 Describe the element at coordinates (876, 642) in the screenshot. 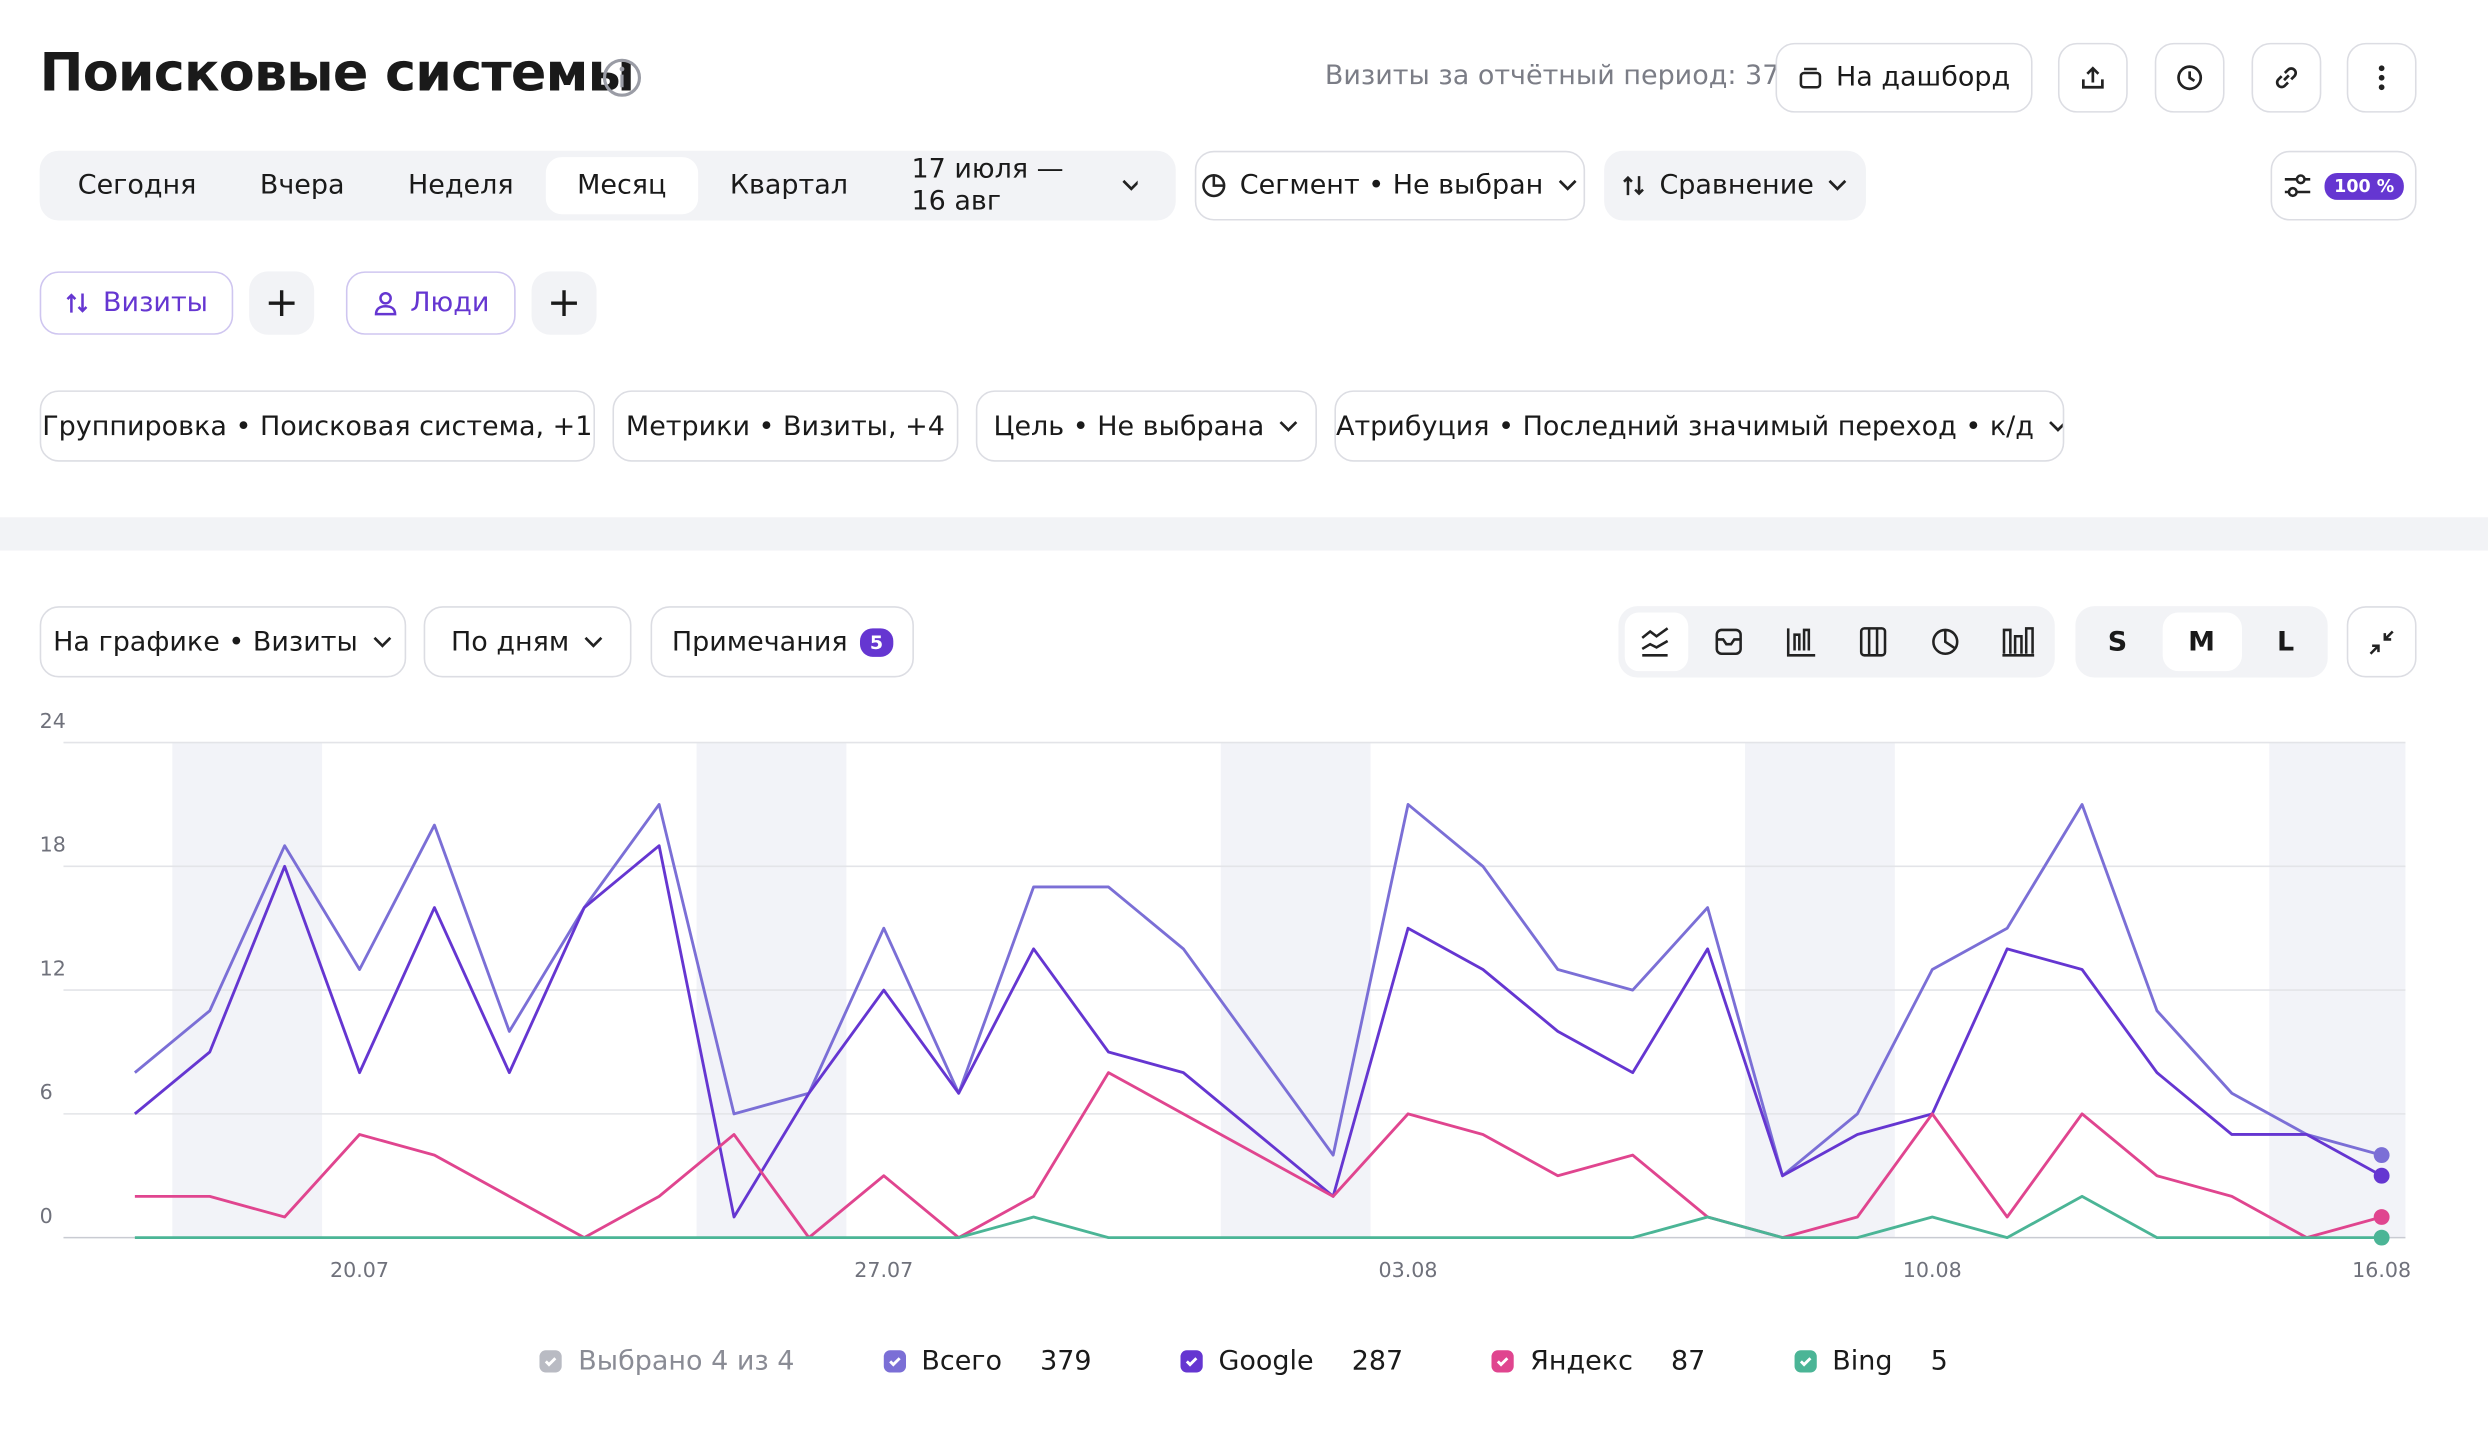

I see `notes-count: 5` at that location.